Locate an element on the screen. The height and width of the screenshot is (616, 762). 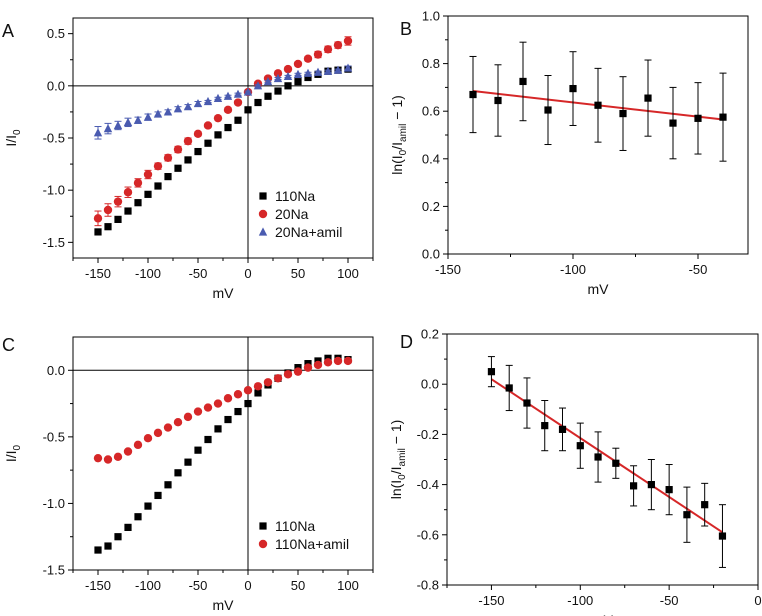
y-tick-label: 0.6 is located at coordinates (431, 111).